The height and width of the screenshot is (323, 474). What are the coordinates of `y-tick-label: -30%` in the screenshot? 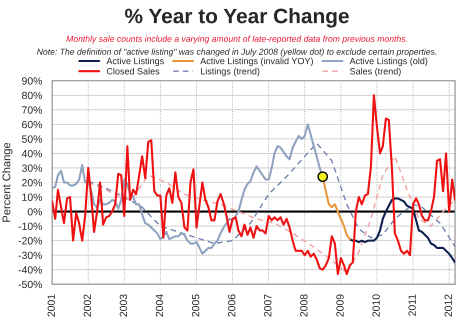 It's located at (30, 256).